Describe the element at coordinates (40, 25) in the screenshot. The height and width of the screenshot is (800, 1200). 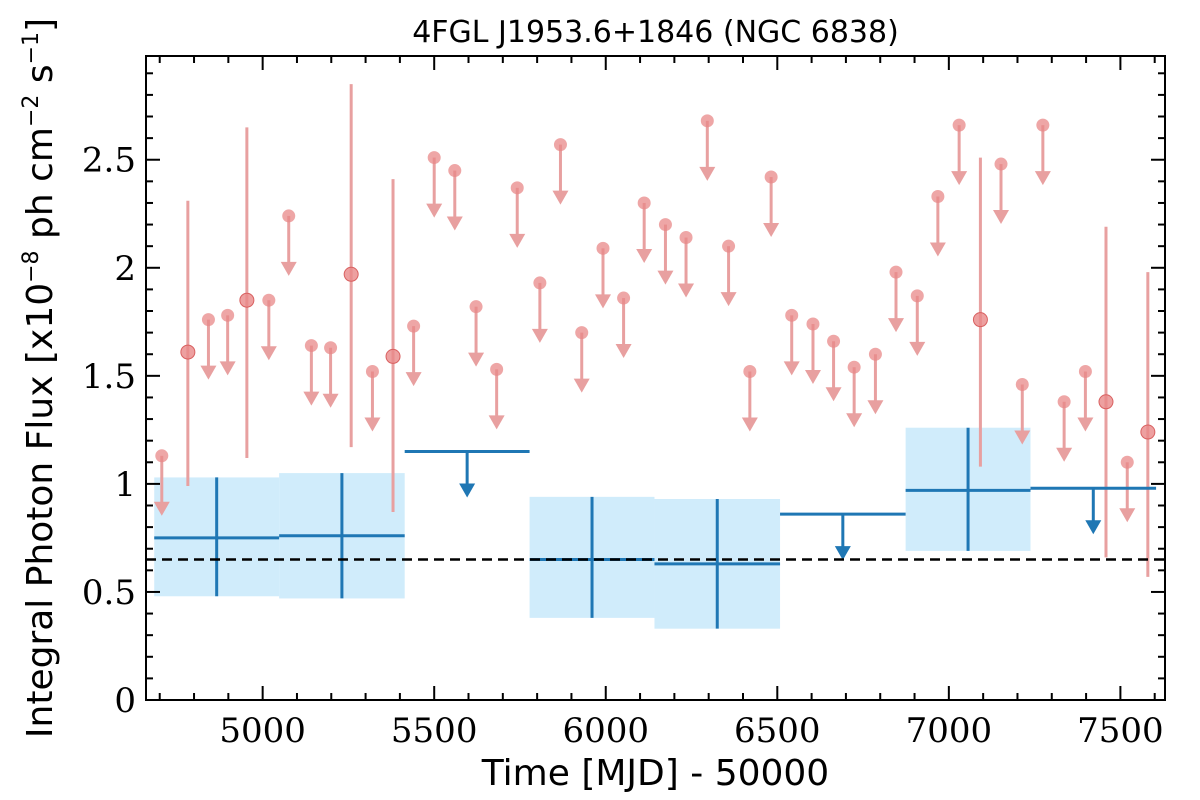
I see `y-axis-title-close: ]` at that location.